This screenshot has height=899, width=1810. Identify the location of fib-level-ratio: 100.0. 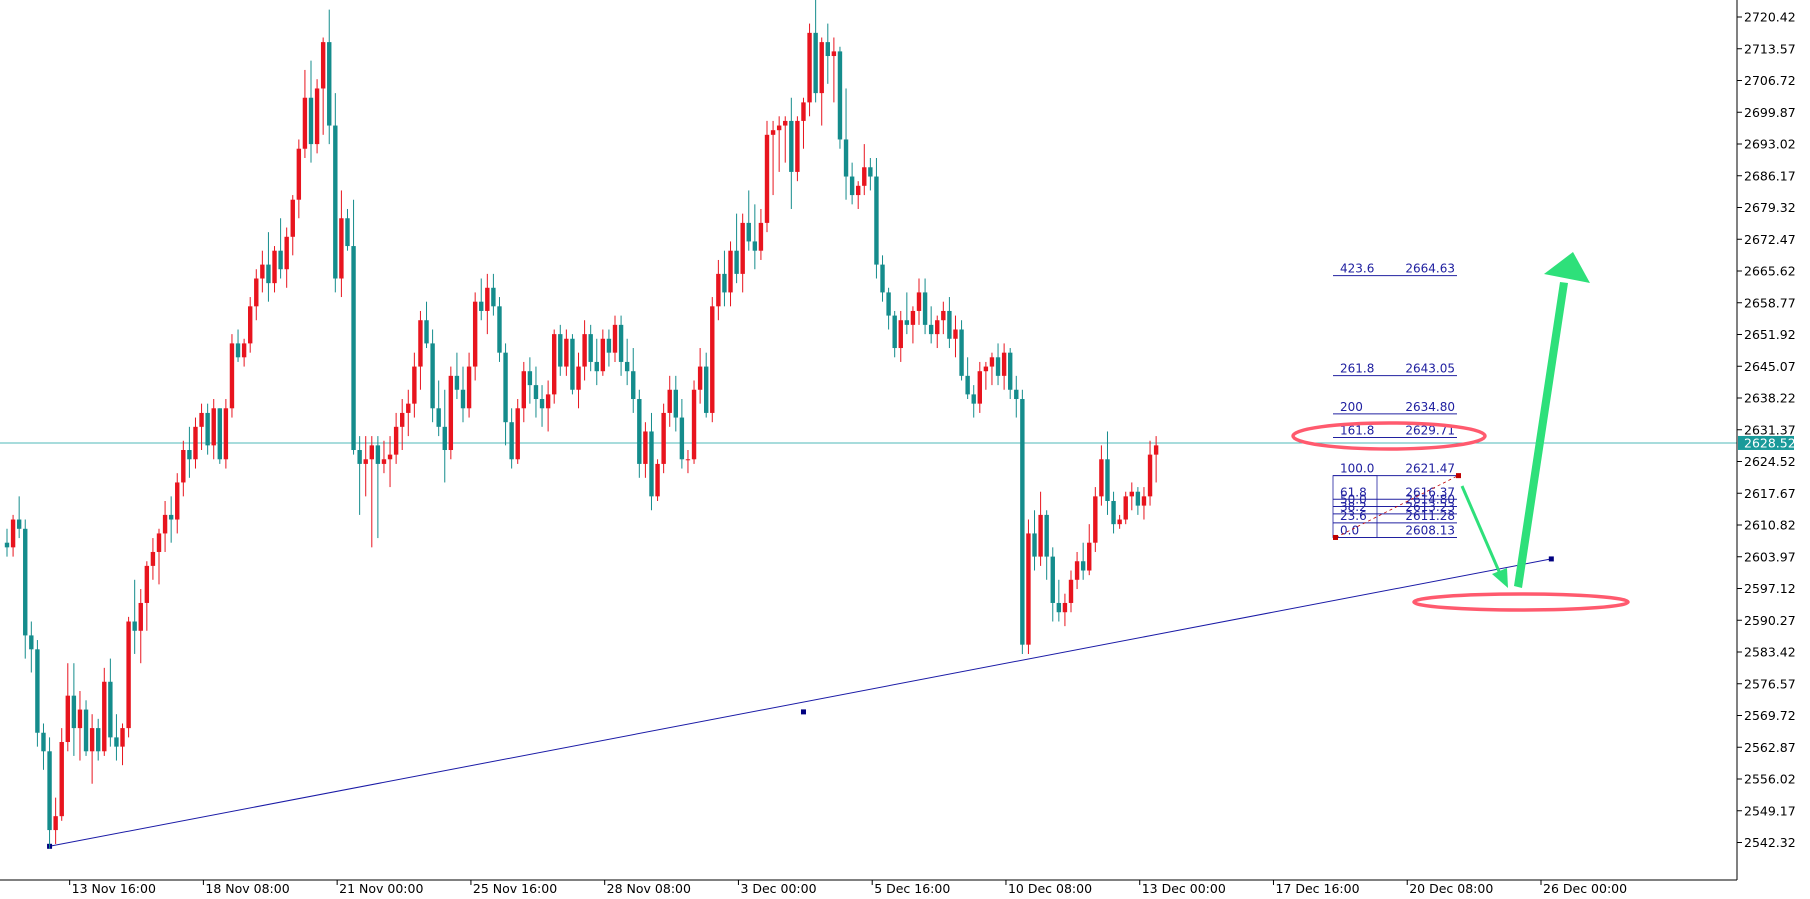
(1357, 469).